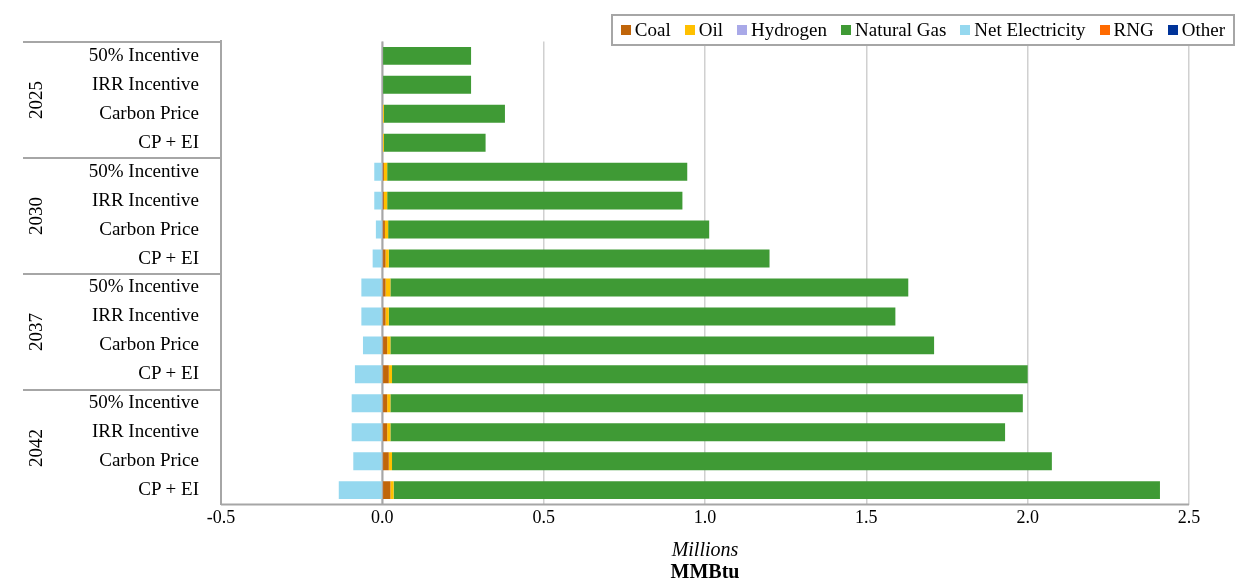  What do you see at coordinates (382, 517) in the screenshot?
I see `x-tick-label: 0.0` at bounding box center [382, 517].